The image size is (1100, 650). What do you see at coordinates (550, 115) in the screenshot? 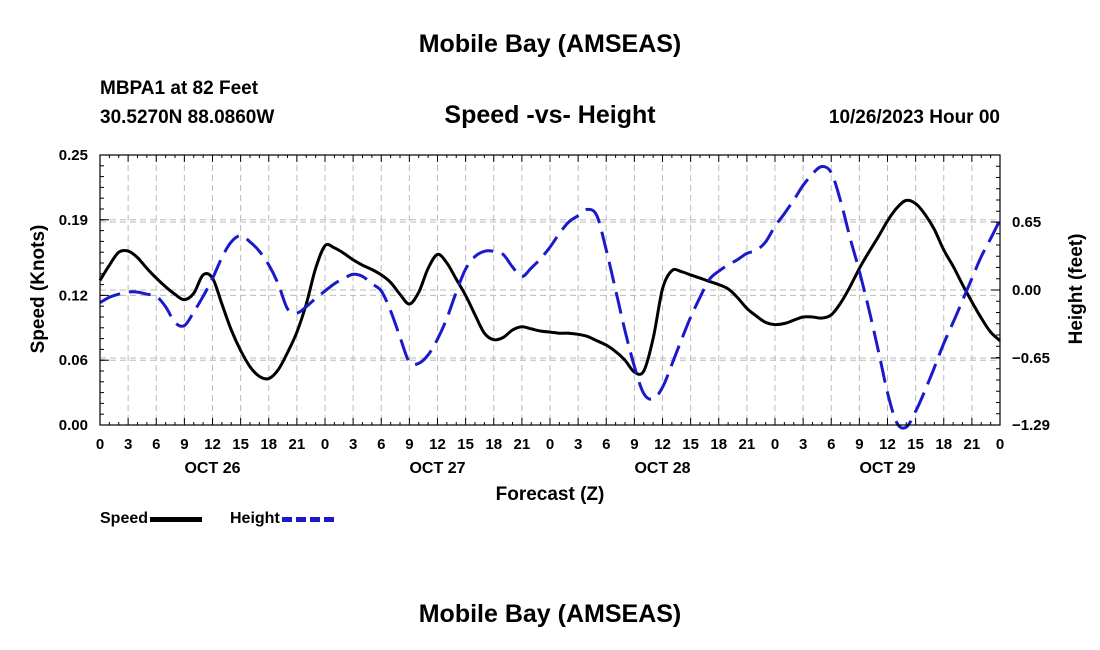
I see `chart-subtitle: Speed -vs- Height` at bounding box center [550, 115].